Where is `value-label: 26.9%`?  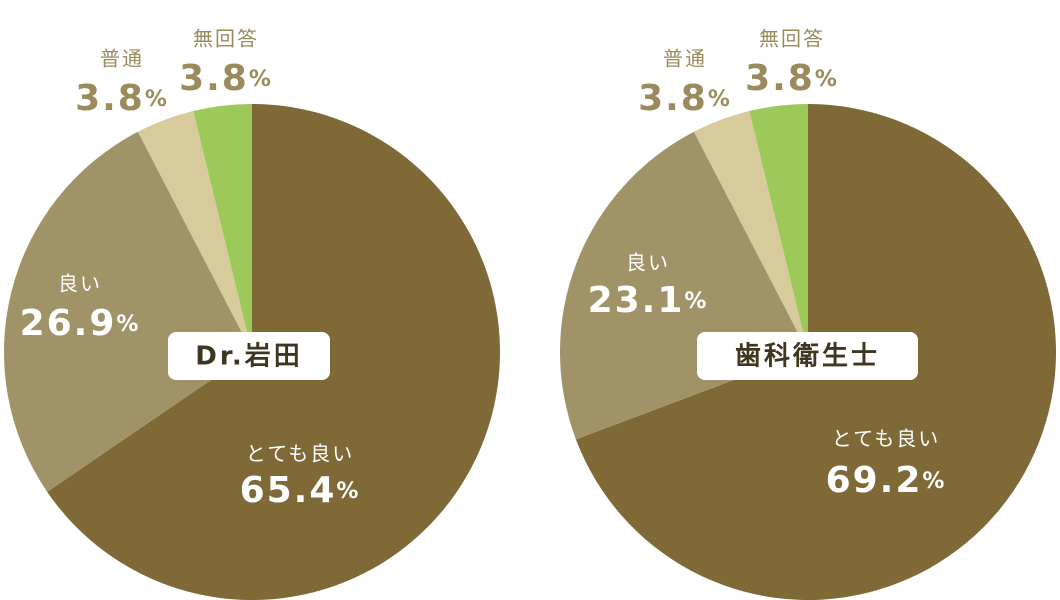
value-label: 26.9% is located at coordinates (80, 323).